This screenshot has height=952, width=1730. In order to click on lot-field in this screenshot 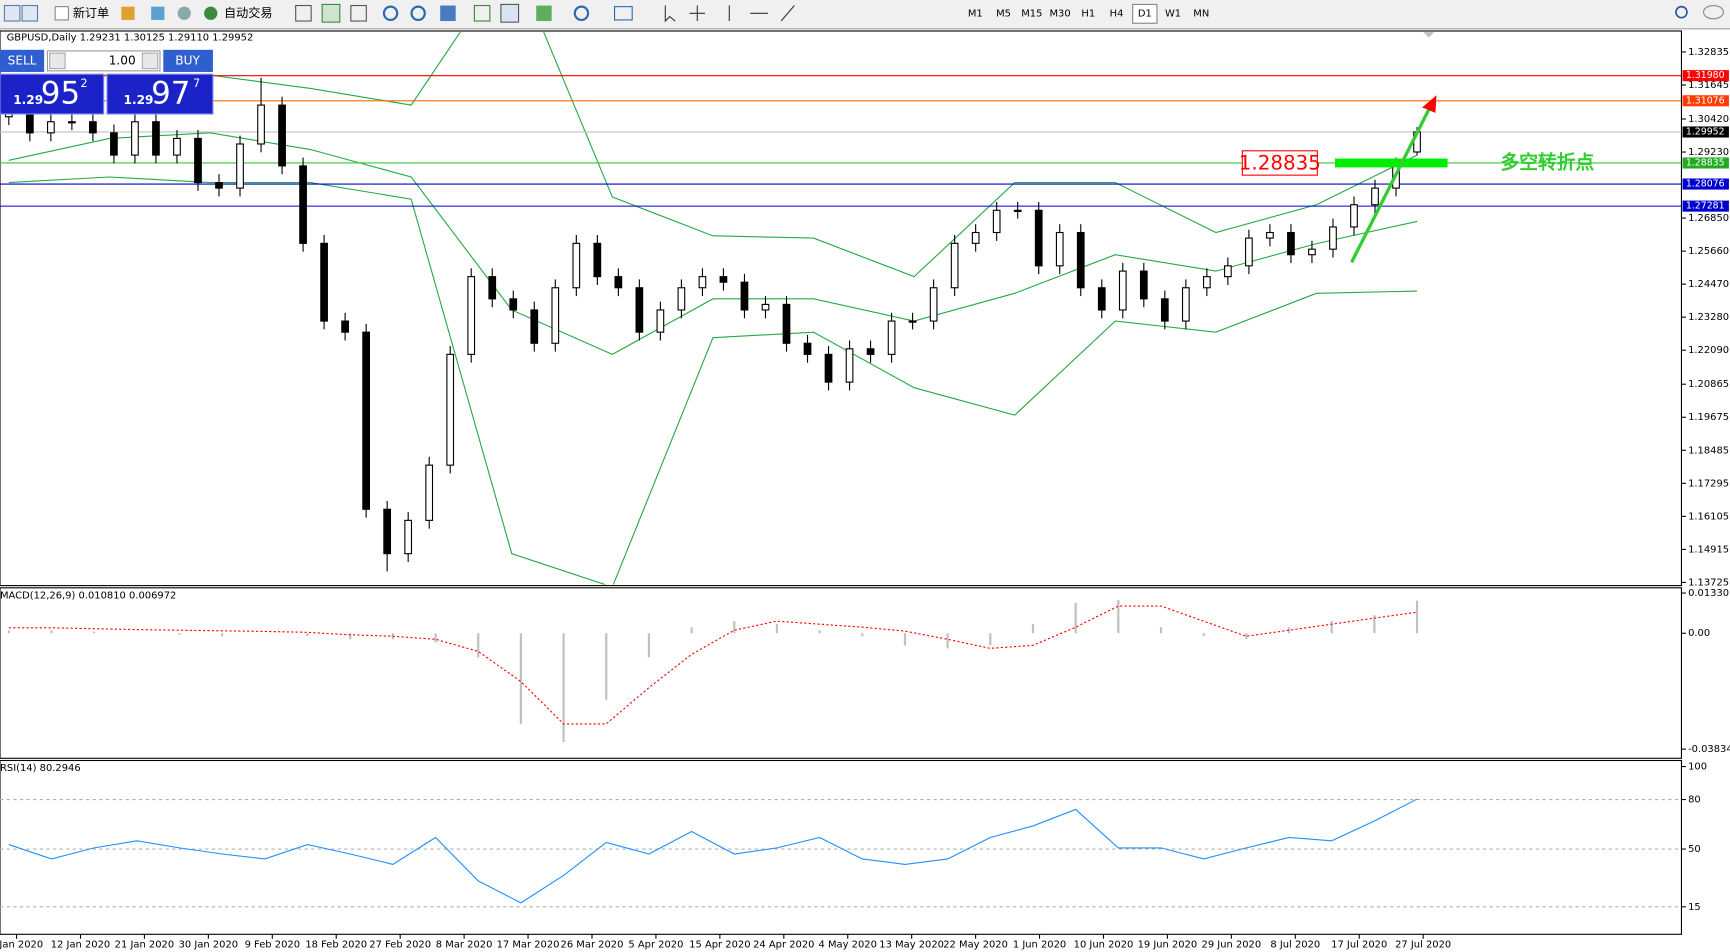, I will do `click(103, 61)`.